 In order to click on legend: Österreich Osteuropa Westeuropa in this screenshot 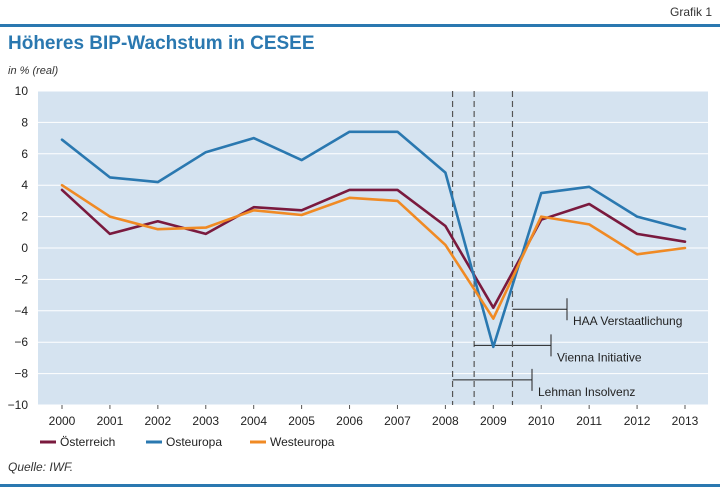, I will do `click(187, 442)`.